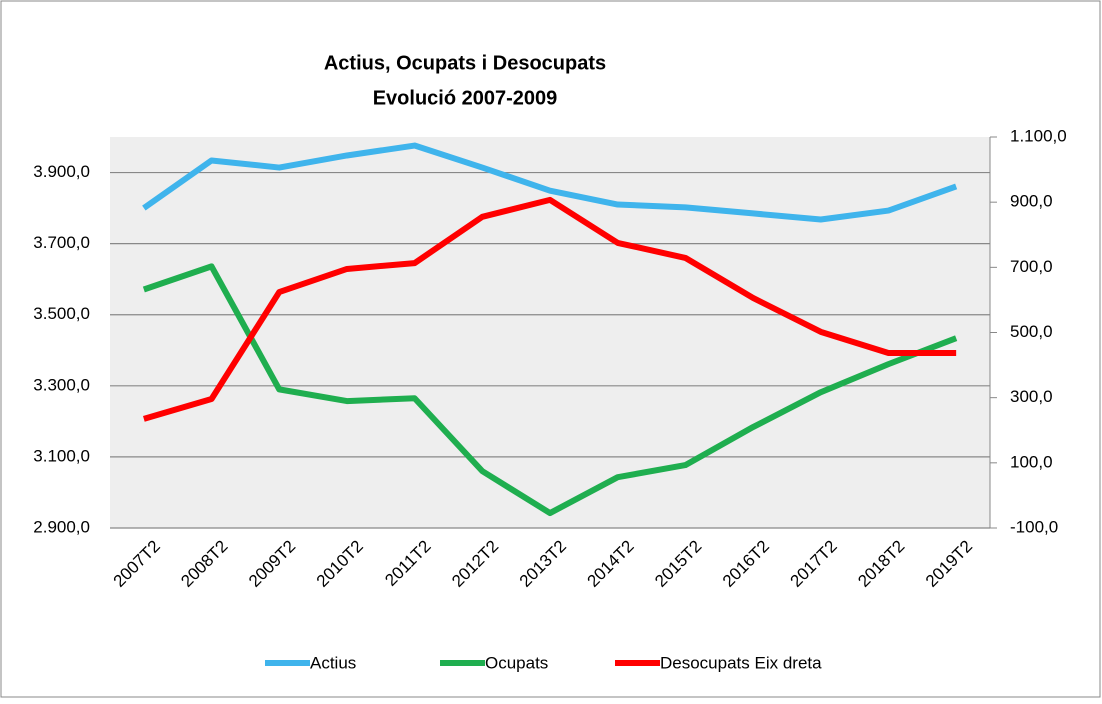  Describe the element at coordinates (1031, 461) in the screenshot. I see `y2-tick-label: 100,0` at that location.